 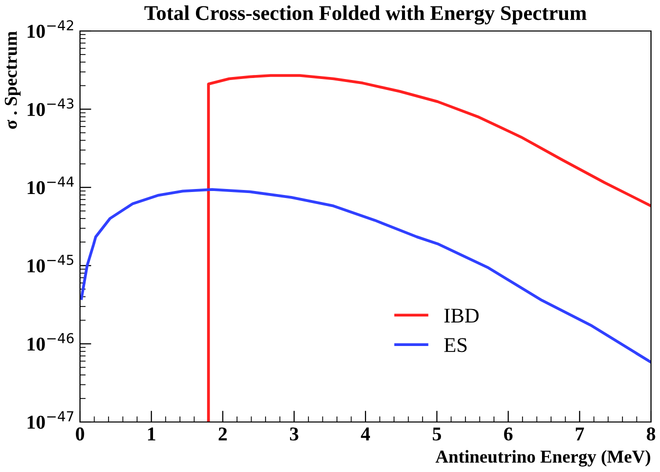 What do you see at coordinates (543, 458) in the screenshot?
I see `x-axis-title: Antineutrino Energy (MeV)` at bounding box center [543, 458].